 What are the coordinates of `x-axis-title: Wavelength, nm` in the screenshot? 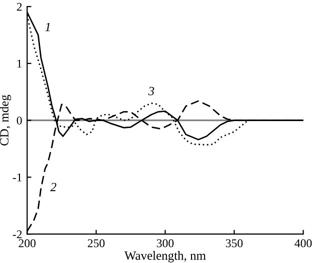 It's located at (165, 256).